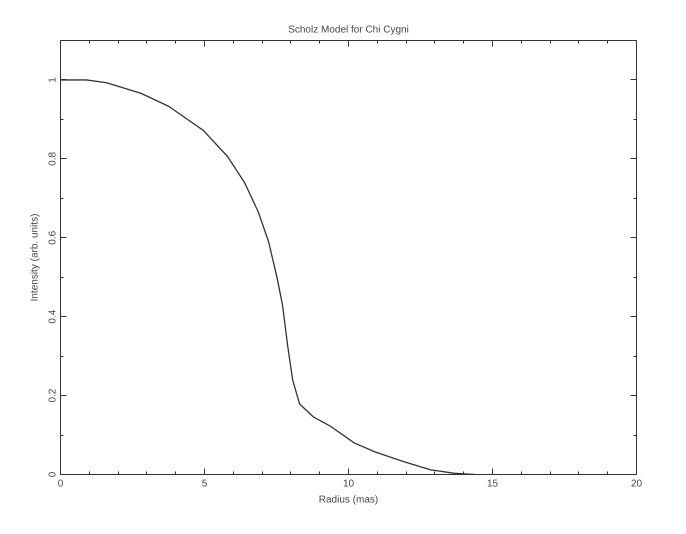 Image resolution: width=686 pixels, height=534 pixels. I want to click on y-tick-label: 0.2, so click(53, 395).